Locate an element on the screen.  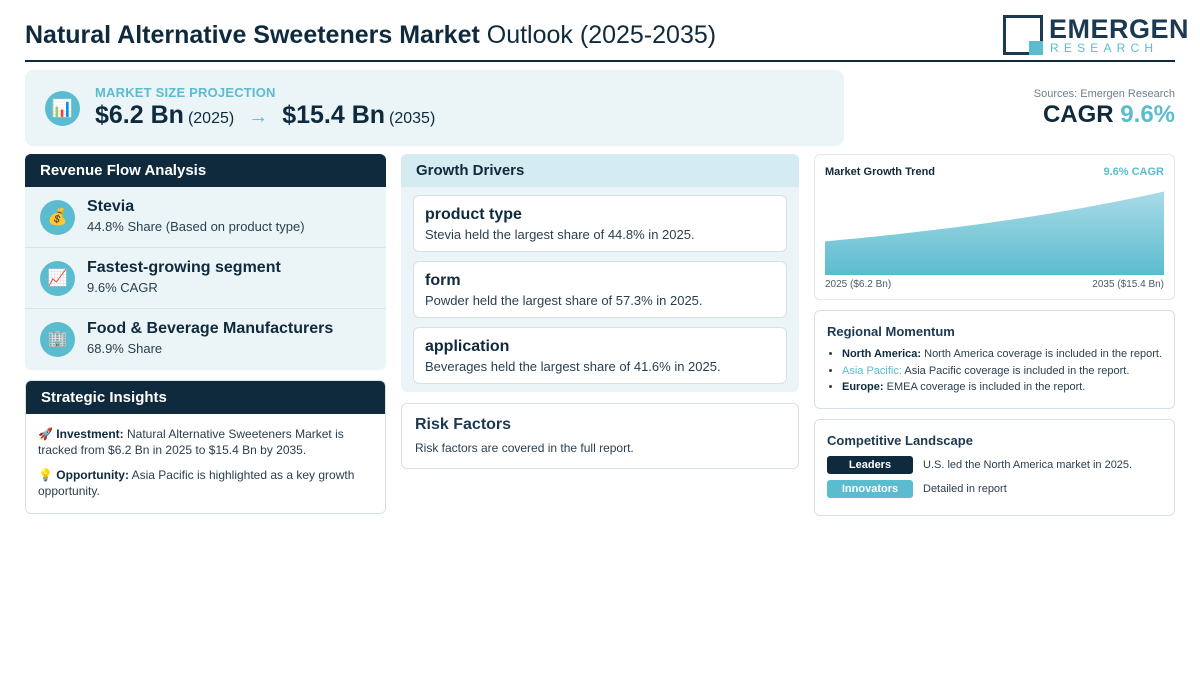
chart-icon: 📊 is located at coordinates (62, 108).